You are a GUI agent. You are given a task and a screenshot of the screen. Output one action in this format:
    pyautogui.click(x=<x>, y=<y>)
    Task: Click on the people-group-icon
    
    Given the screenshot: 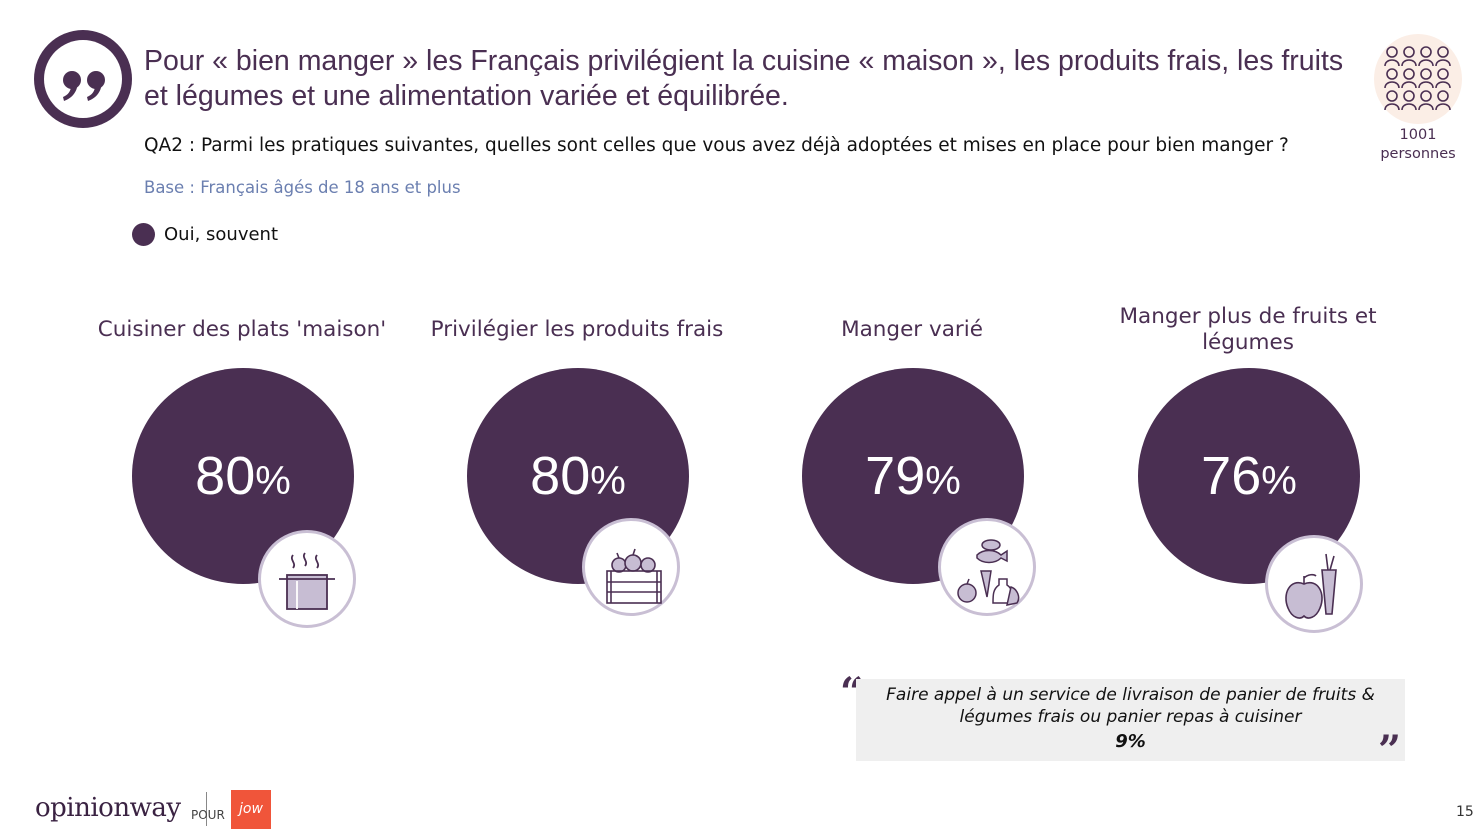 What is the action you would take?
    pyautogui.click(x=1418, y=79)
    